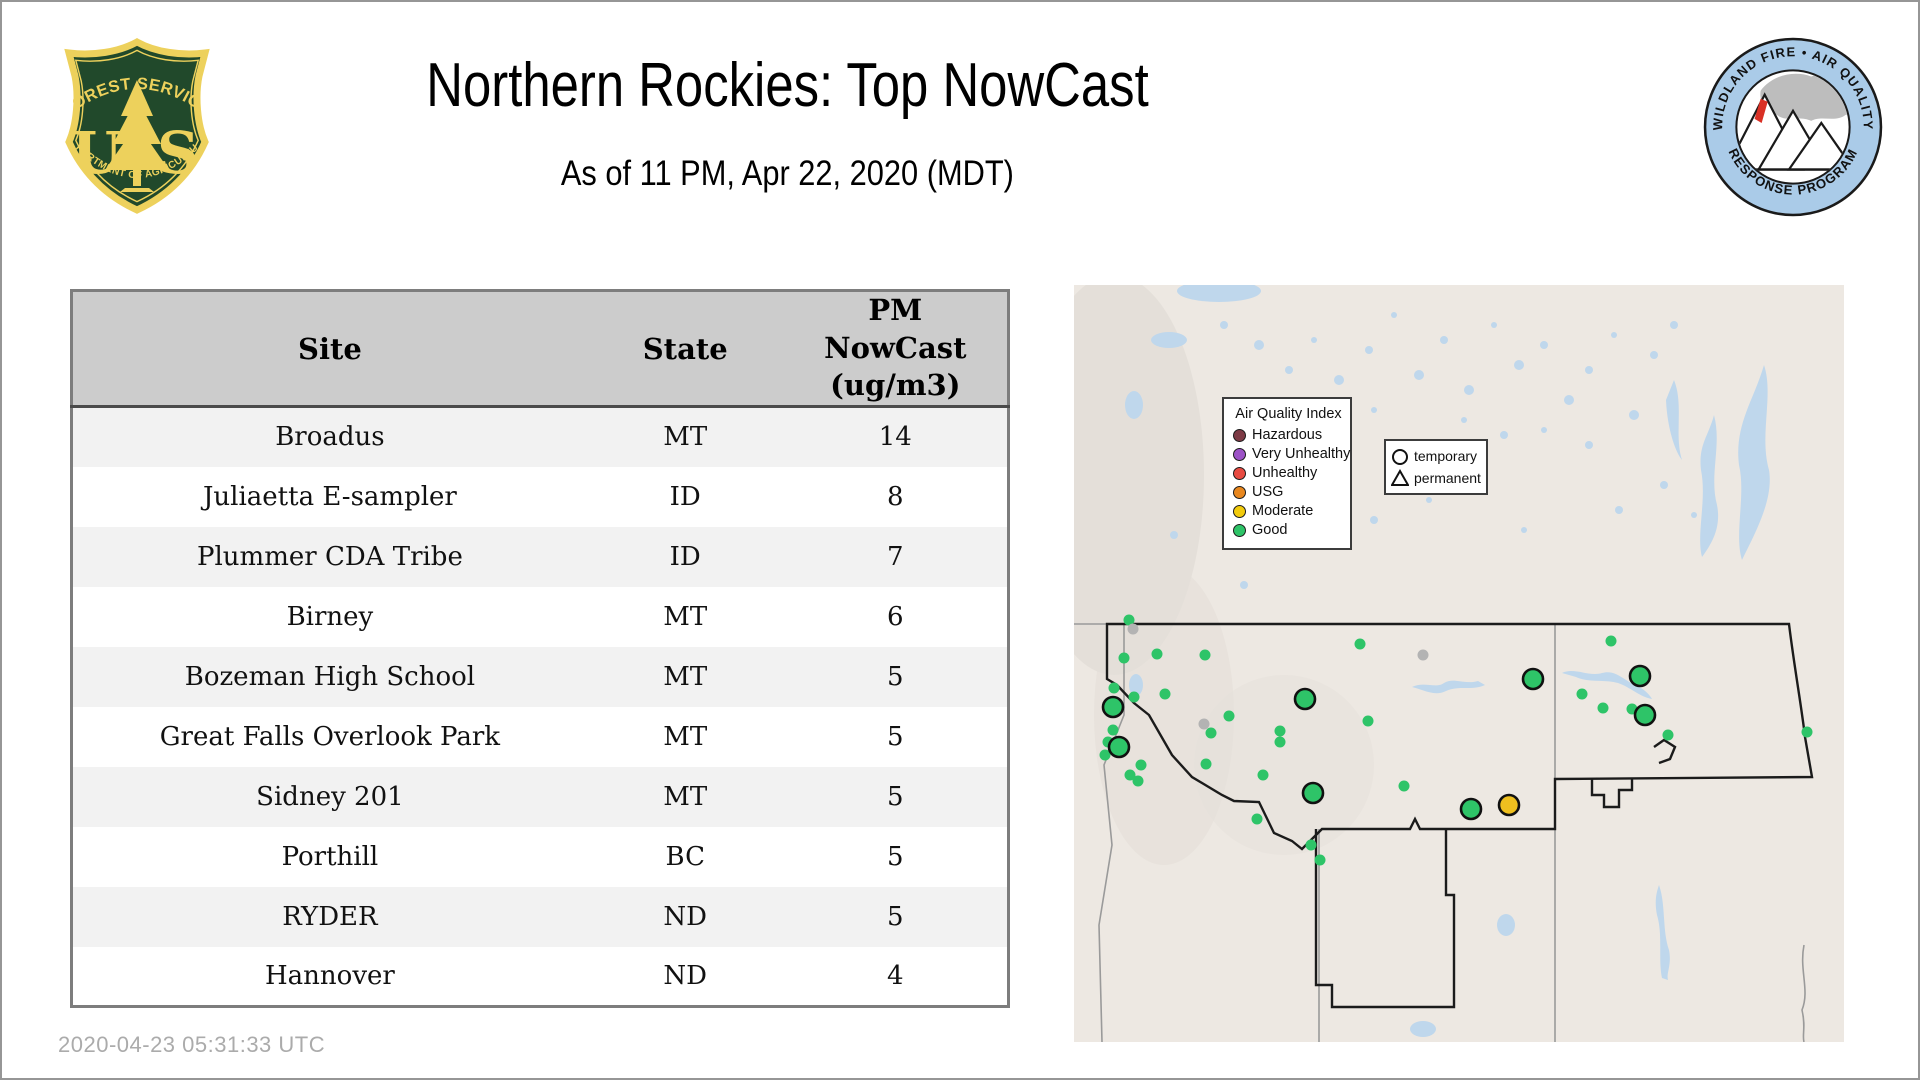  What do you see at coordinates (1288, 492) in the screenshot?
I see `aqi-legend-item: USG` at bounding box center [1288, 492].